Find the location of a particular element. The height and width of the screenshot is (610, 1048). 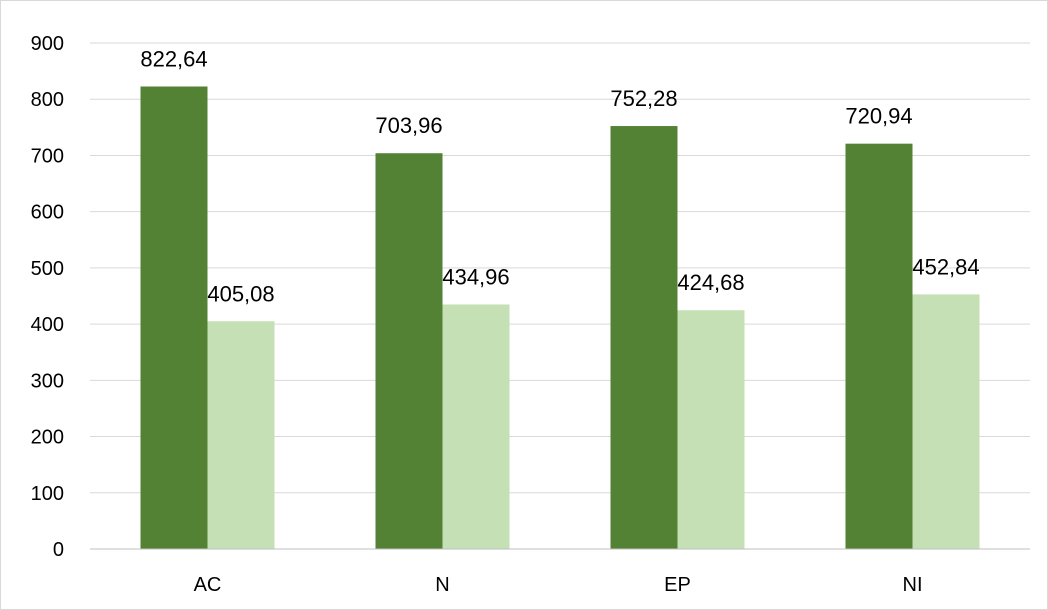

y-tick-label: 500 is located at coordinates (47, 269).